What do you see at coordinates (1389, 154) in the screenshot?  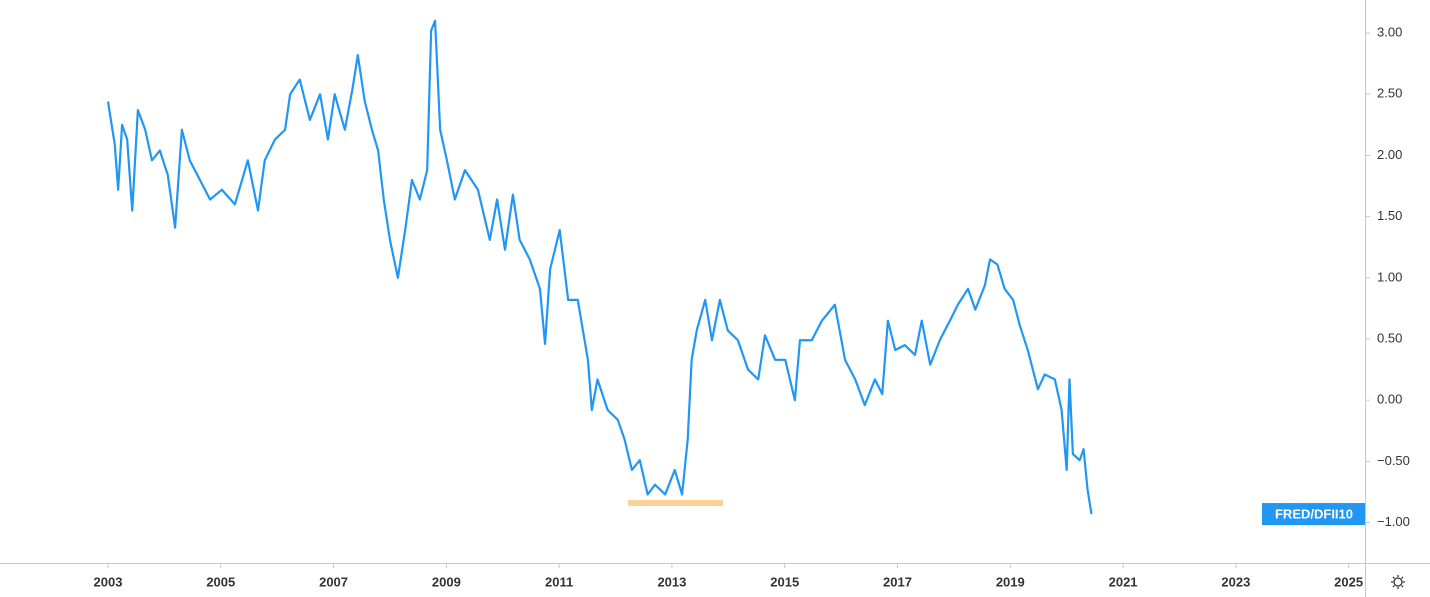 I see `y-tick-label: 2.00` at bounding box center [1389, 154].